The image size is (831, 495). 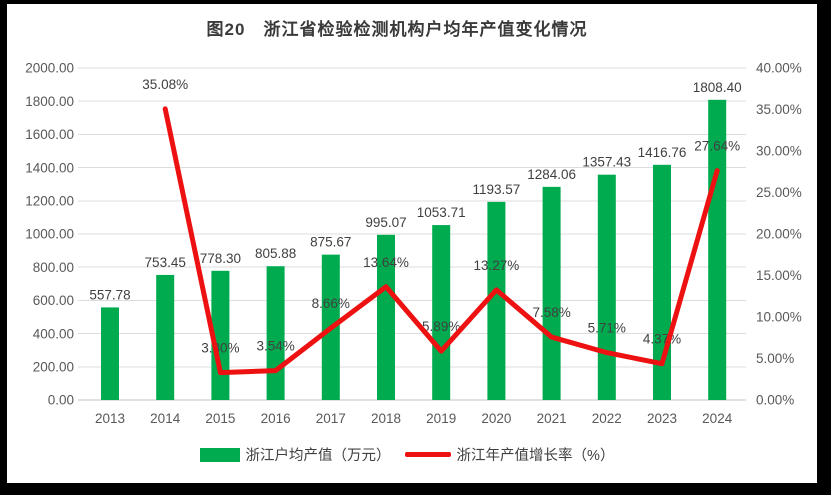 What do you see at coordinates (779, 317) in the screenshot?
I see `svg-text: 10.00%` at bounding box center [779, 317].